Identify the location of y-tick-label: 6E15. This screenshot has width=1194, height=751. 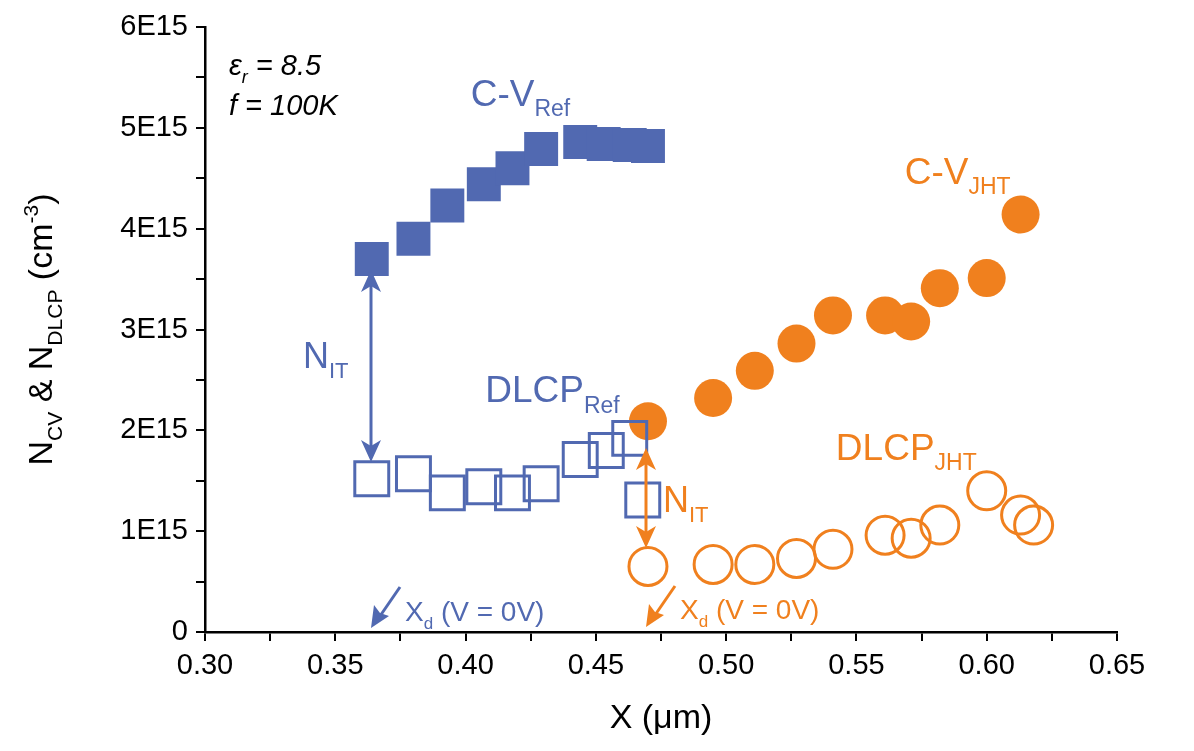
(154, 25).